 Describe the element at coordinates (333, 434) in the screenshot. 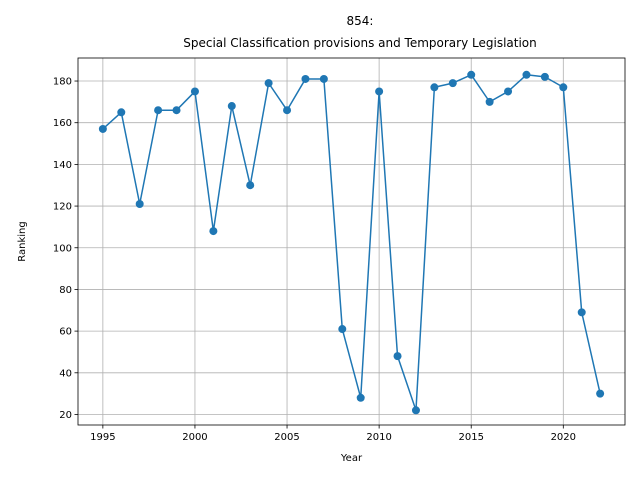

I see `x-axis-ticks: 1995 2000 2005 2010 2015 2020` at that location.